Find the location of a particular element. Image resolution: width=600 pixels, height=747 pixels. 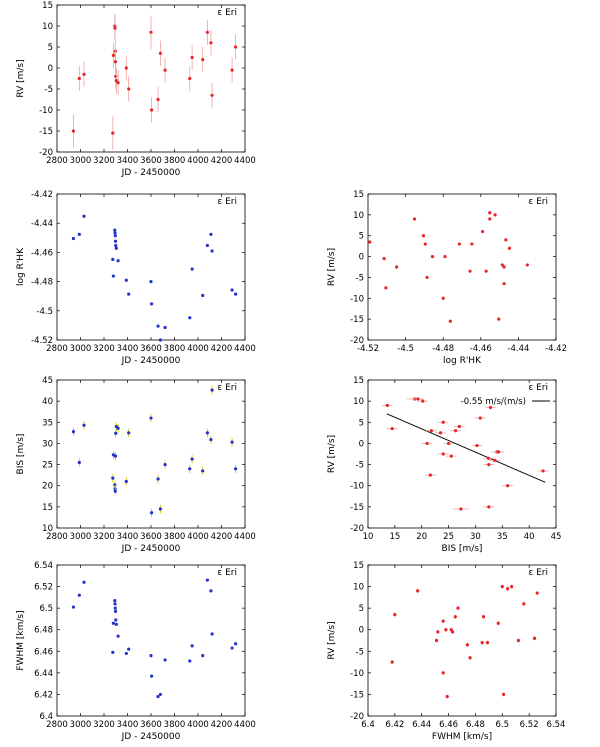

p3-ytick-label: -15 is located at coordinates (357, 320).